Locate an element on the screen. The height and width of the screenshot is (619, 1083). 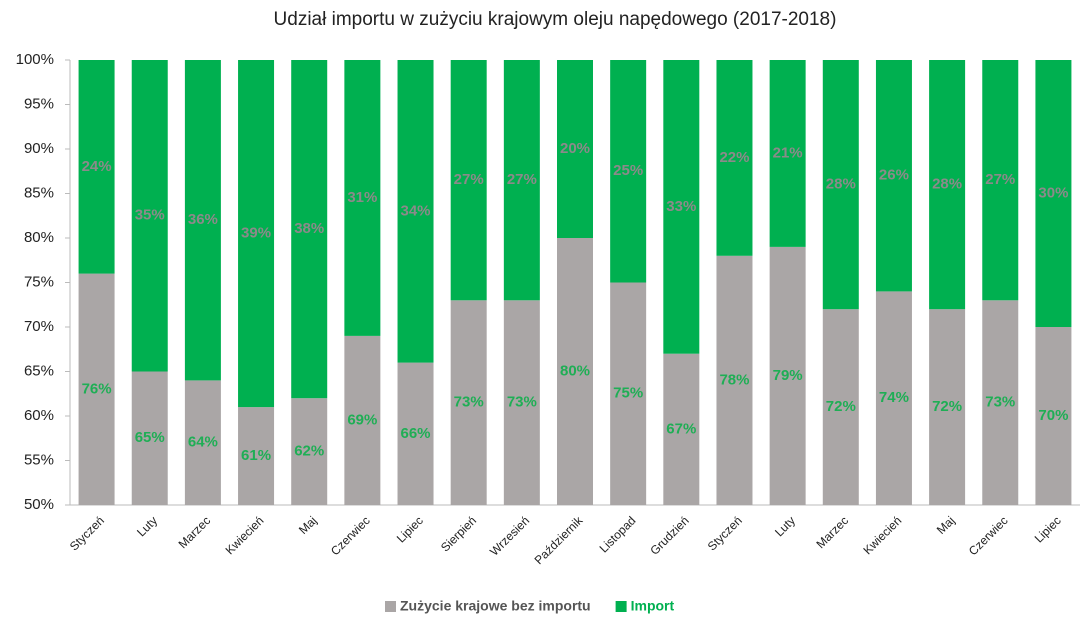
value-label: 26% is located at coordinates (894, 175).